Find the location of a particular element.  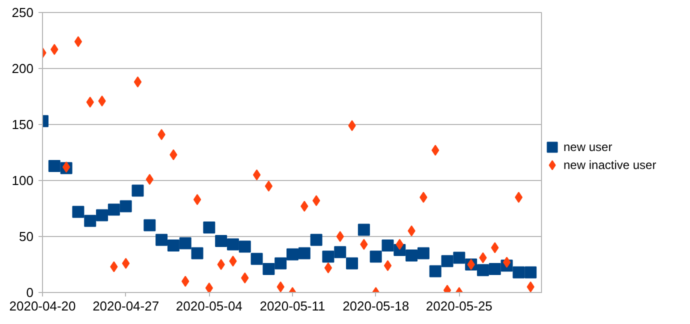

x-tick-label: 2020-04-20 is located at coordinates (42, 306).